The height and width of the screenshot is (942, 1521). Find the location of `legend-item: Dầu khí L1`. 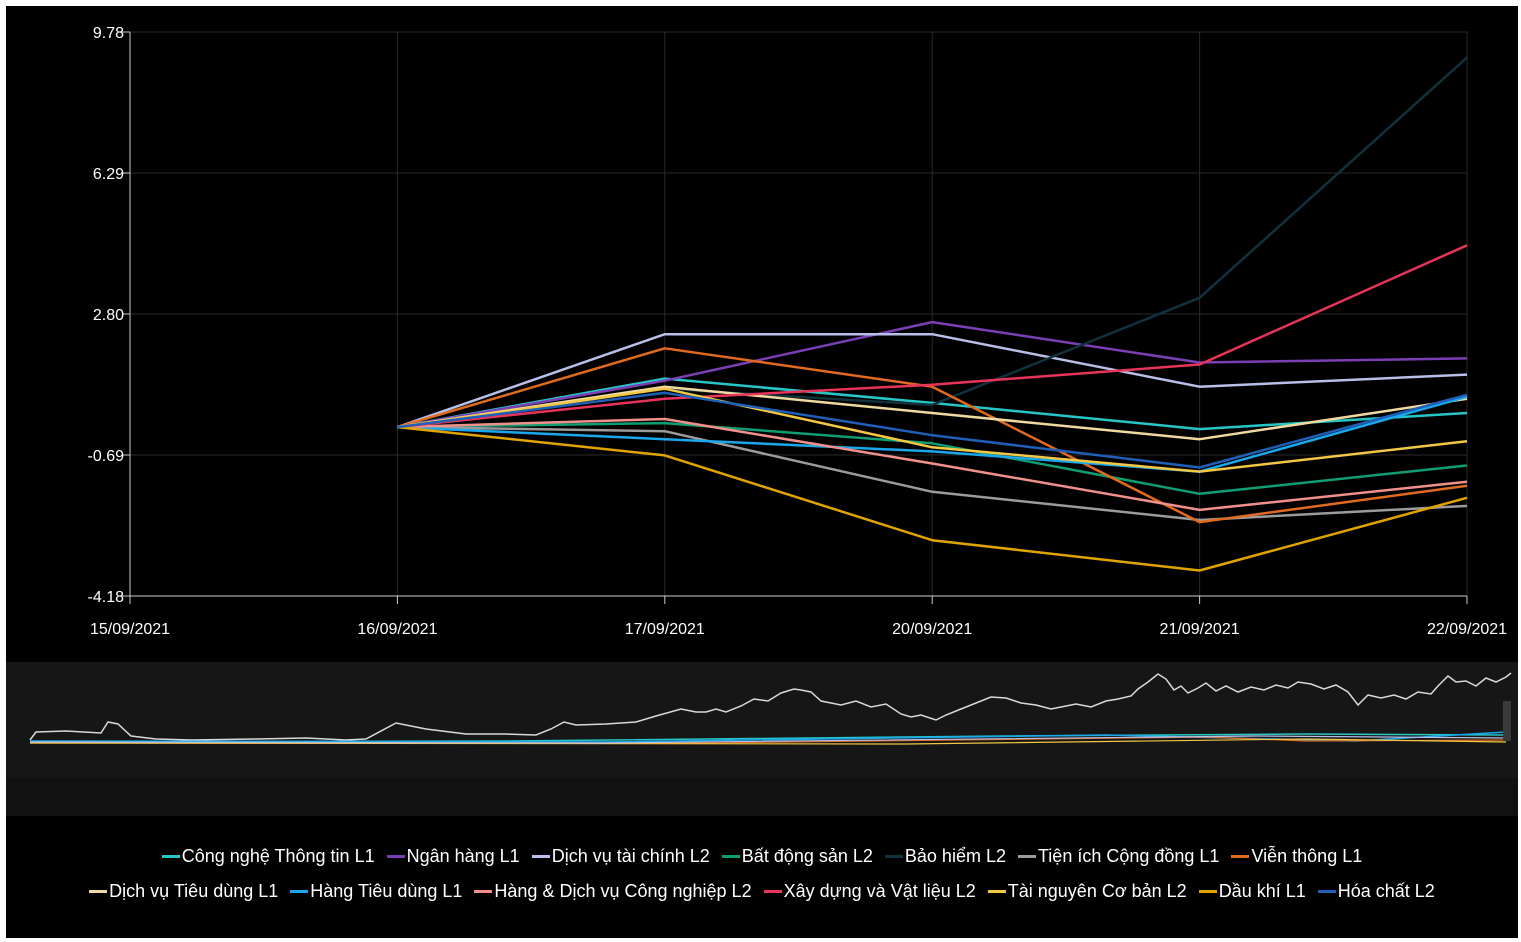

legend-item: Dầu khí L1 is located at coordinates (1252, 891).